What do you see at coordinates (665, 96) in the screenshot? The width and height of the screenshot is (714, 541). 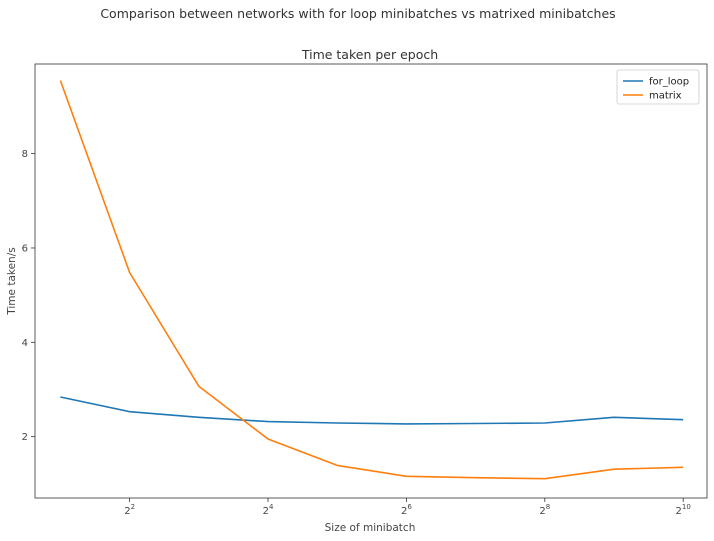 I see `legend-label-matrix: matrix` at bounding box center [665, 96].